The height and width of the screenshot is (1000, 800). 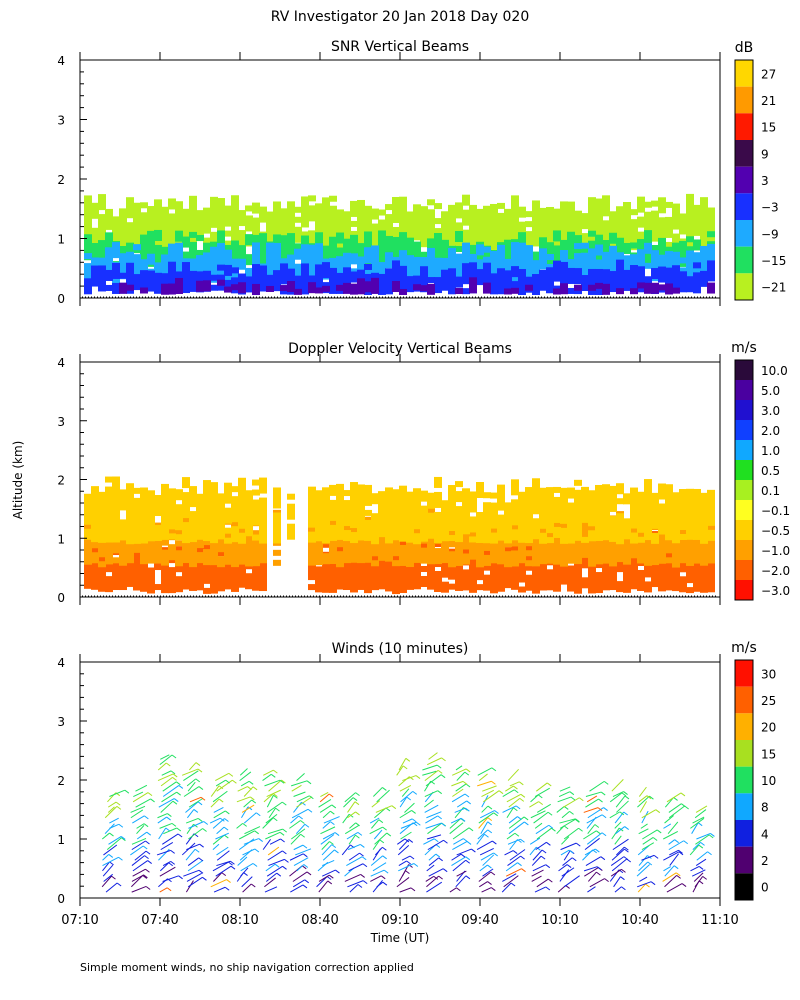 What do you see at coordinates (400, 649) in the screenshot?
I see `panel-title-3: Winds (10 minutes)` at bounding box center [400, 649].